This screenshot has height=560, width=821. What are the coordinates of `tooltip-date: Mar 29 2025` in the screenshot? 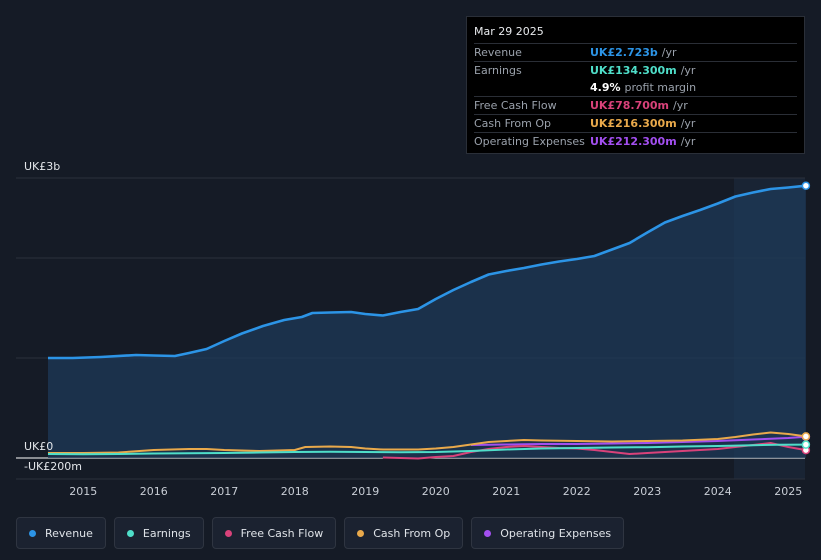 It's located at (509, 31).